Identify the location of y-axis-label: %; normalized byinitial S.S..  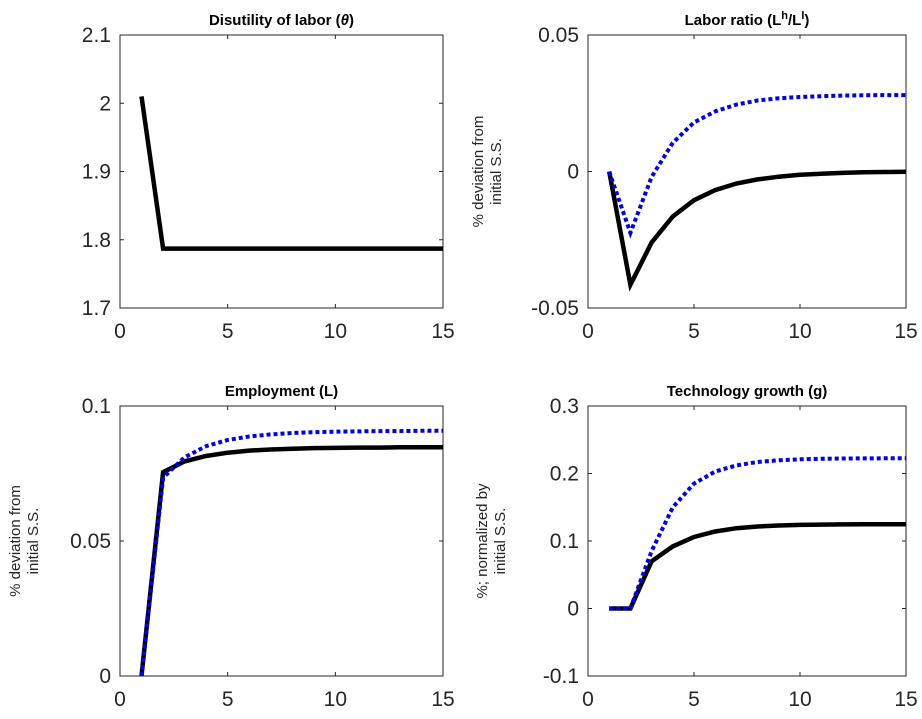
(491, 541).